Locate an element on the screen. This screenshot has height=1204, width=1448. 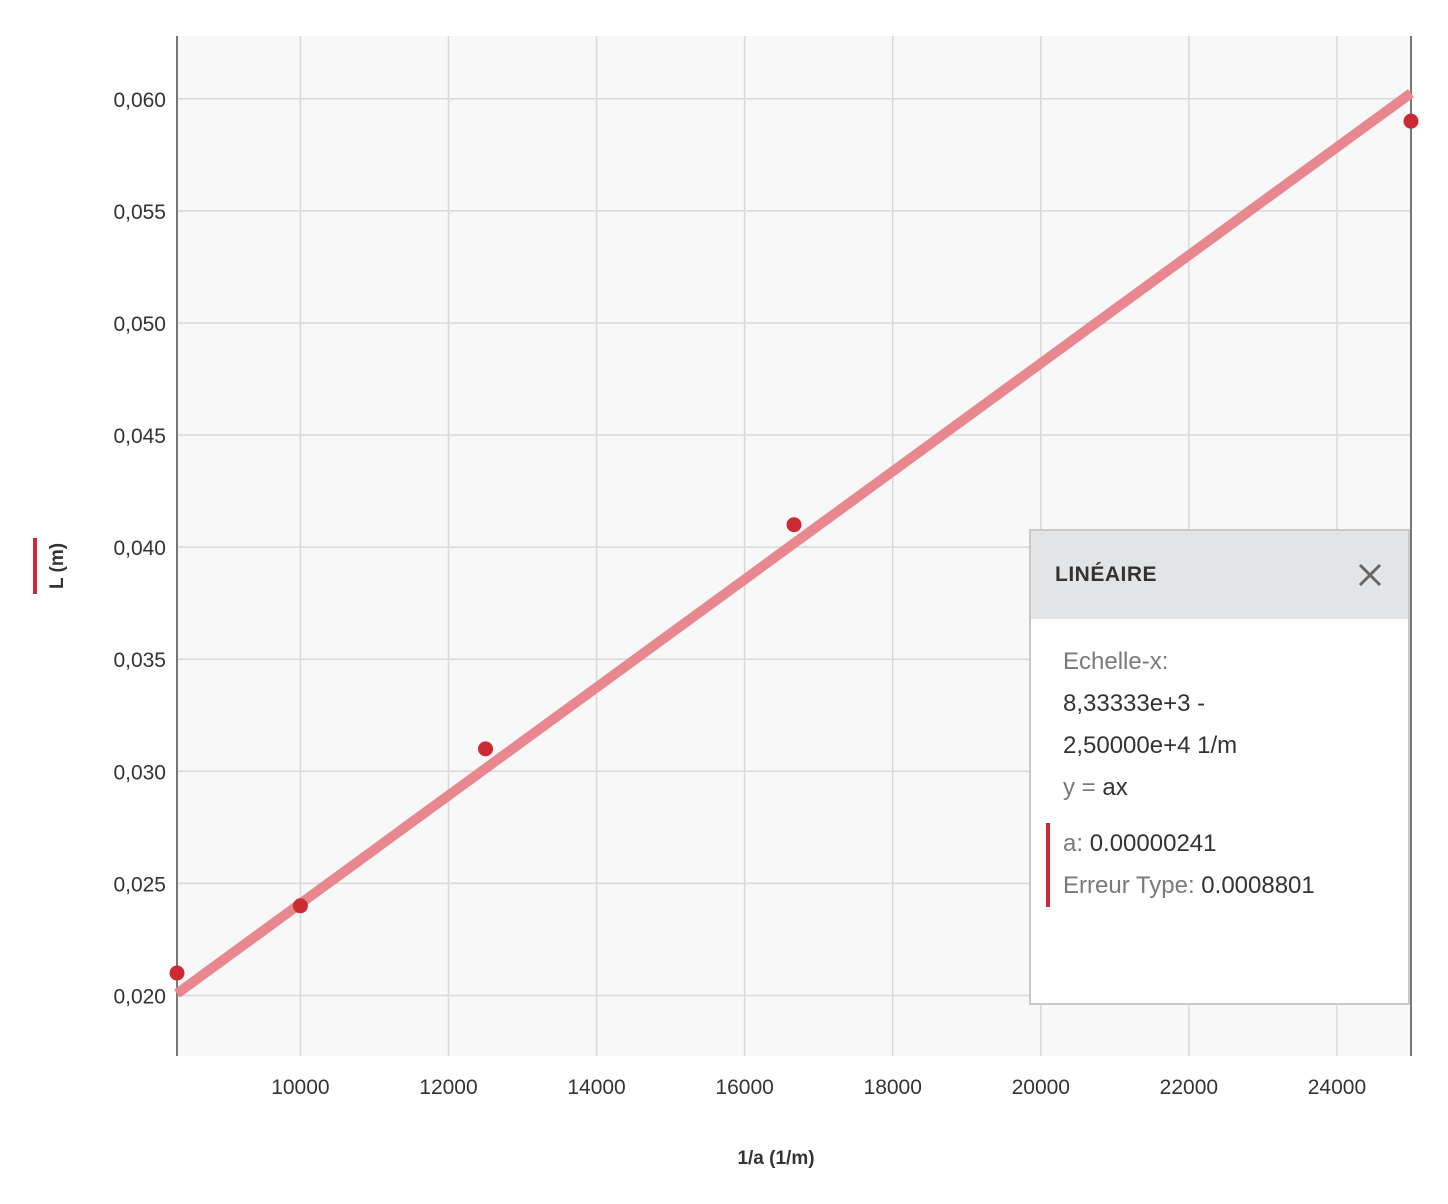
close-button is located at coordinates (1370, 575).